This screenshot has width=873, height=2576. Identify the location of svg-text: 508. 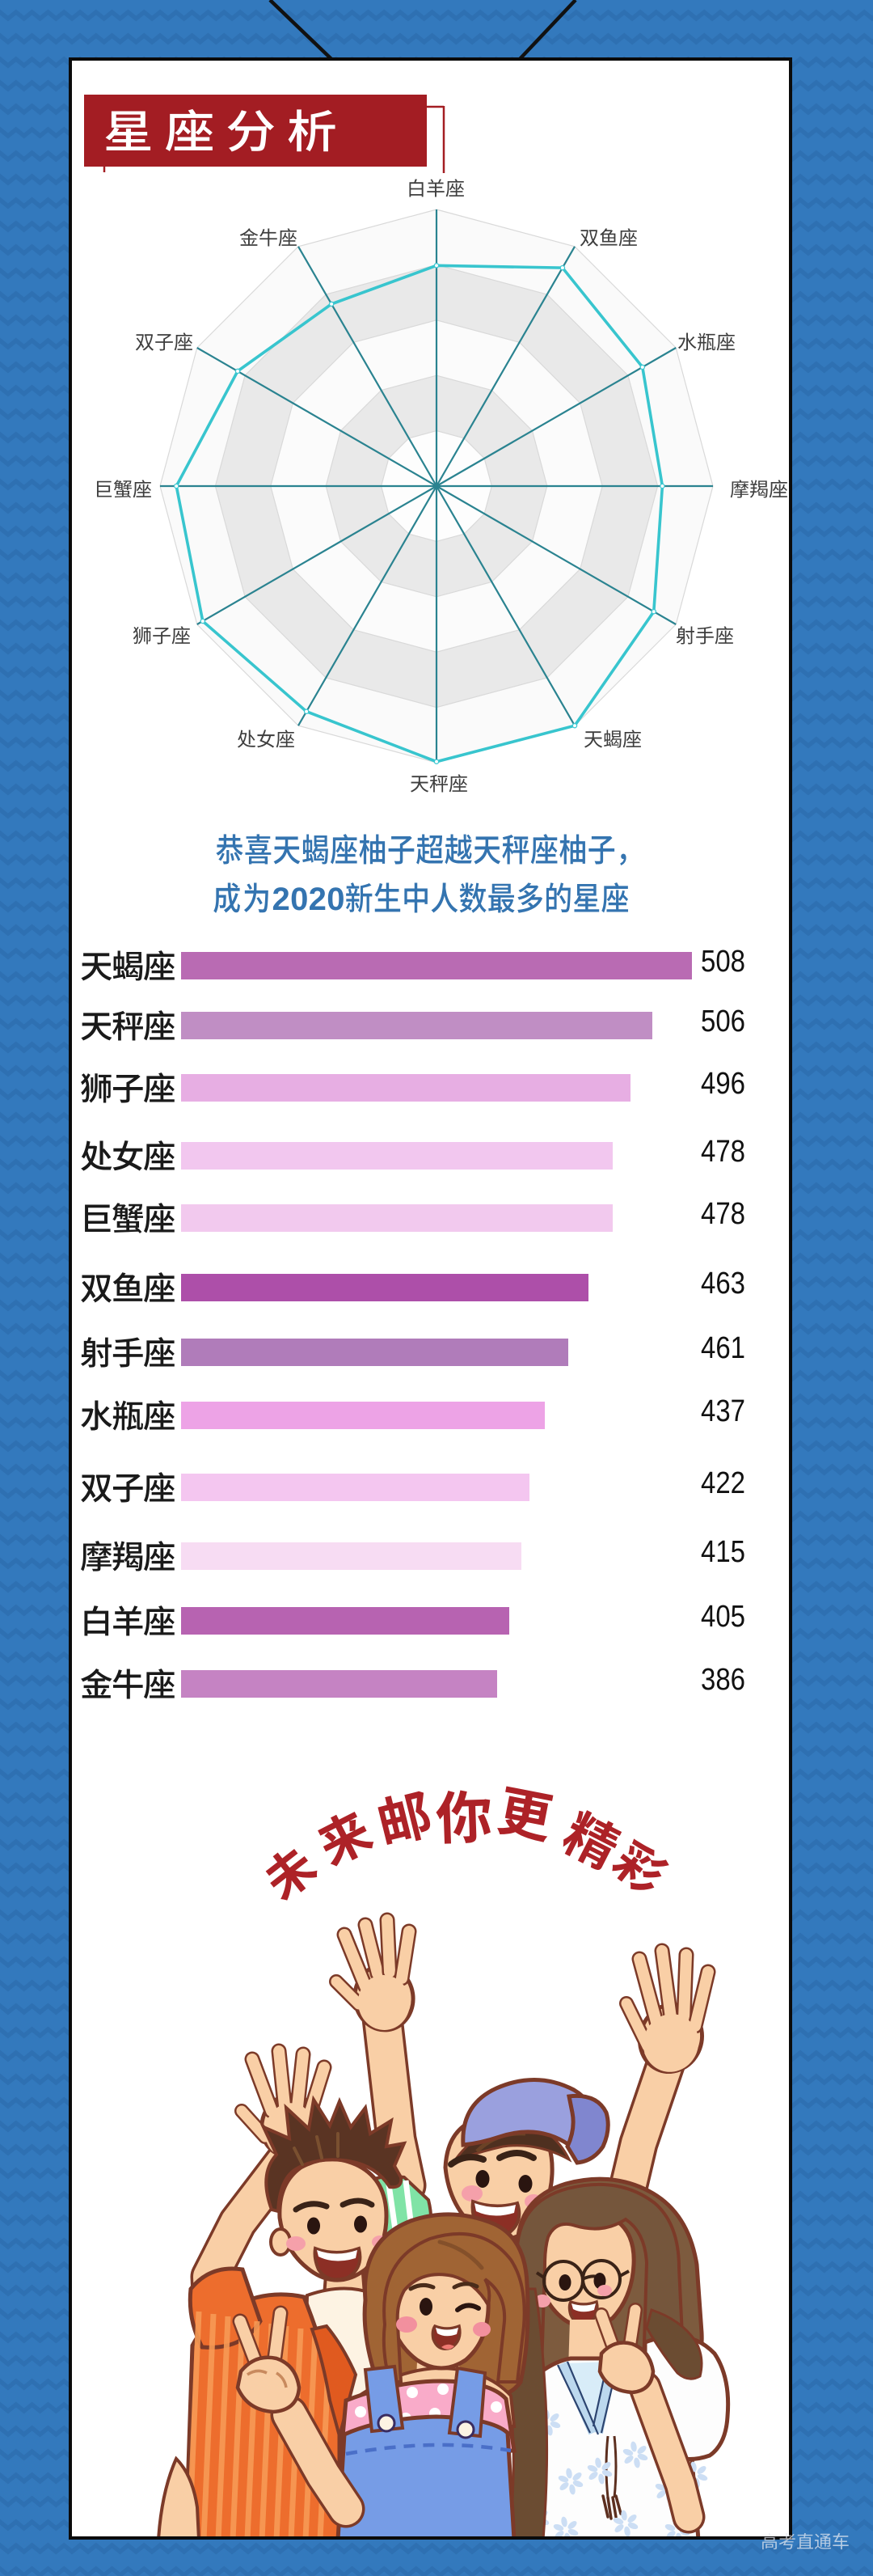
(723, 962).